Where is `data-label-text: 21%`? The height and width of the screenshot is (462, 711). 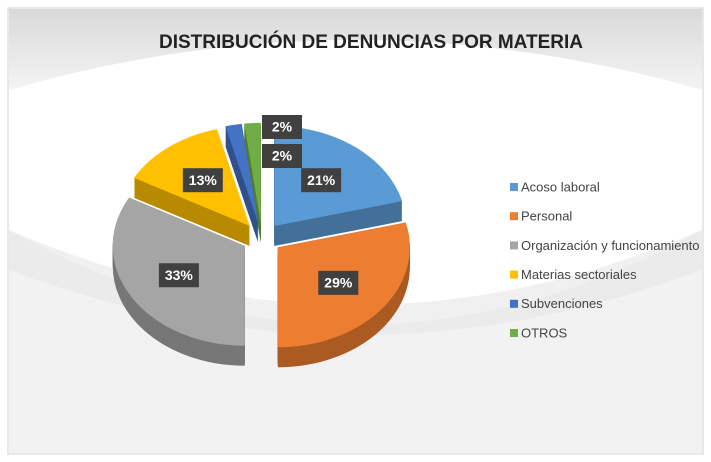
data-label-text: 21% is located at coordinates (321, 180).